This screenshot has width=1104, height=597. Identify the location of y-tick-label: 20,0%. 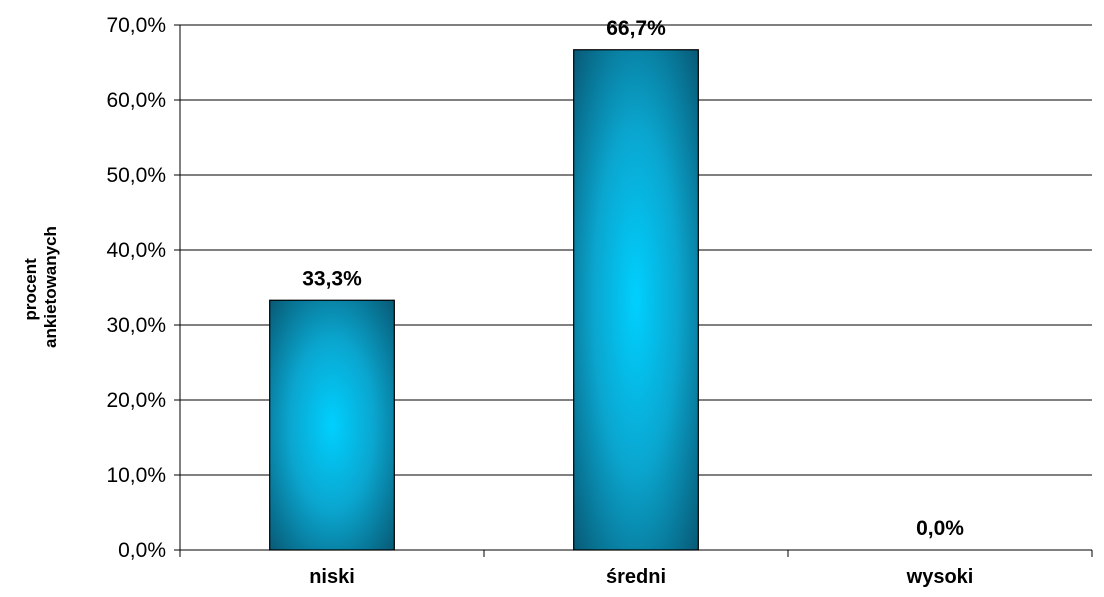
(136, 400).